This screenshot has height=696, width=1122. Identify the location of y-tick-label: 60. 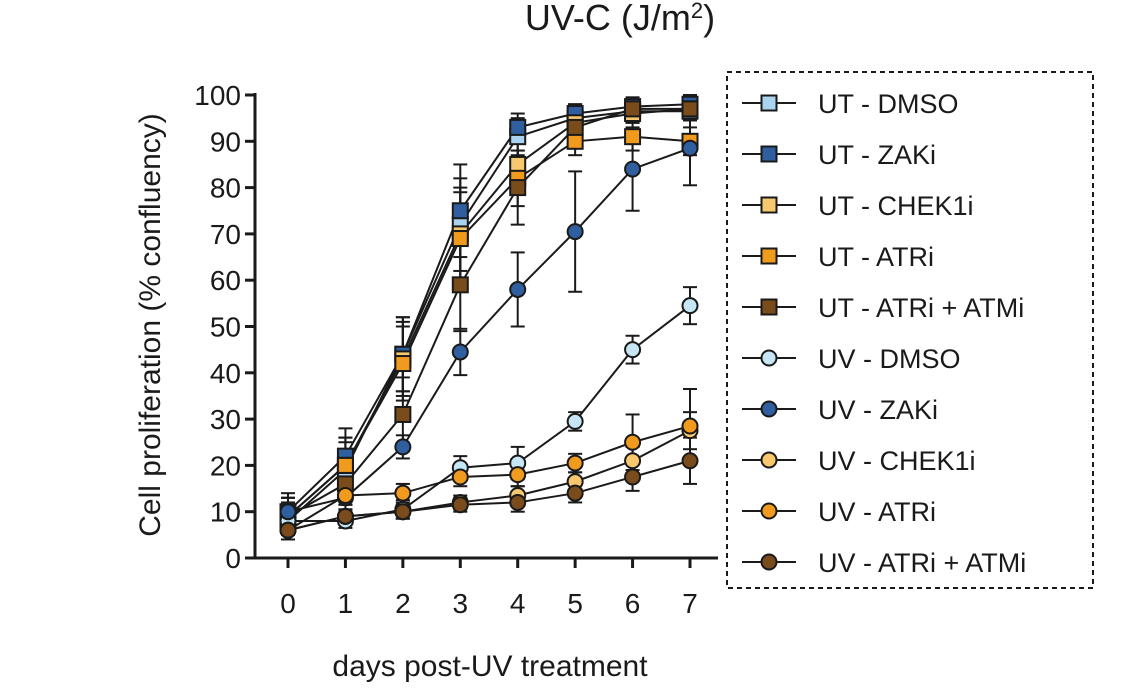
(225, 280).